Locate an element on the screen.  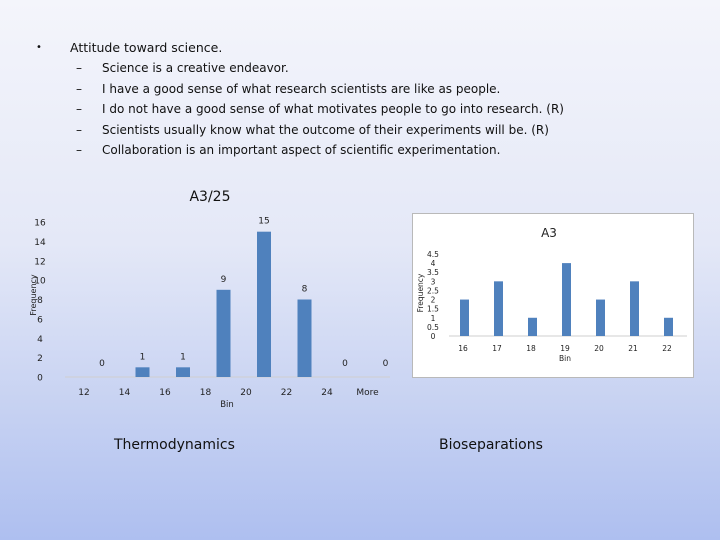
data-label: 15 is located at coordinates (263, 222).